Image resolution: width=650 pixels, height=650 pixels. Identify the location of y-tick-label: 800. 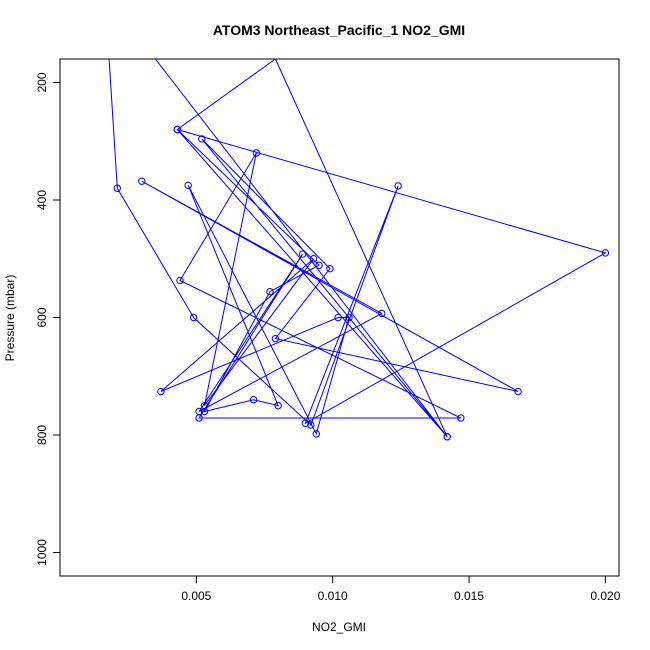
(42, 435).